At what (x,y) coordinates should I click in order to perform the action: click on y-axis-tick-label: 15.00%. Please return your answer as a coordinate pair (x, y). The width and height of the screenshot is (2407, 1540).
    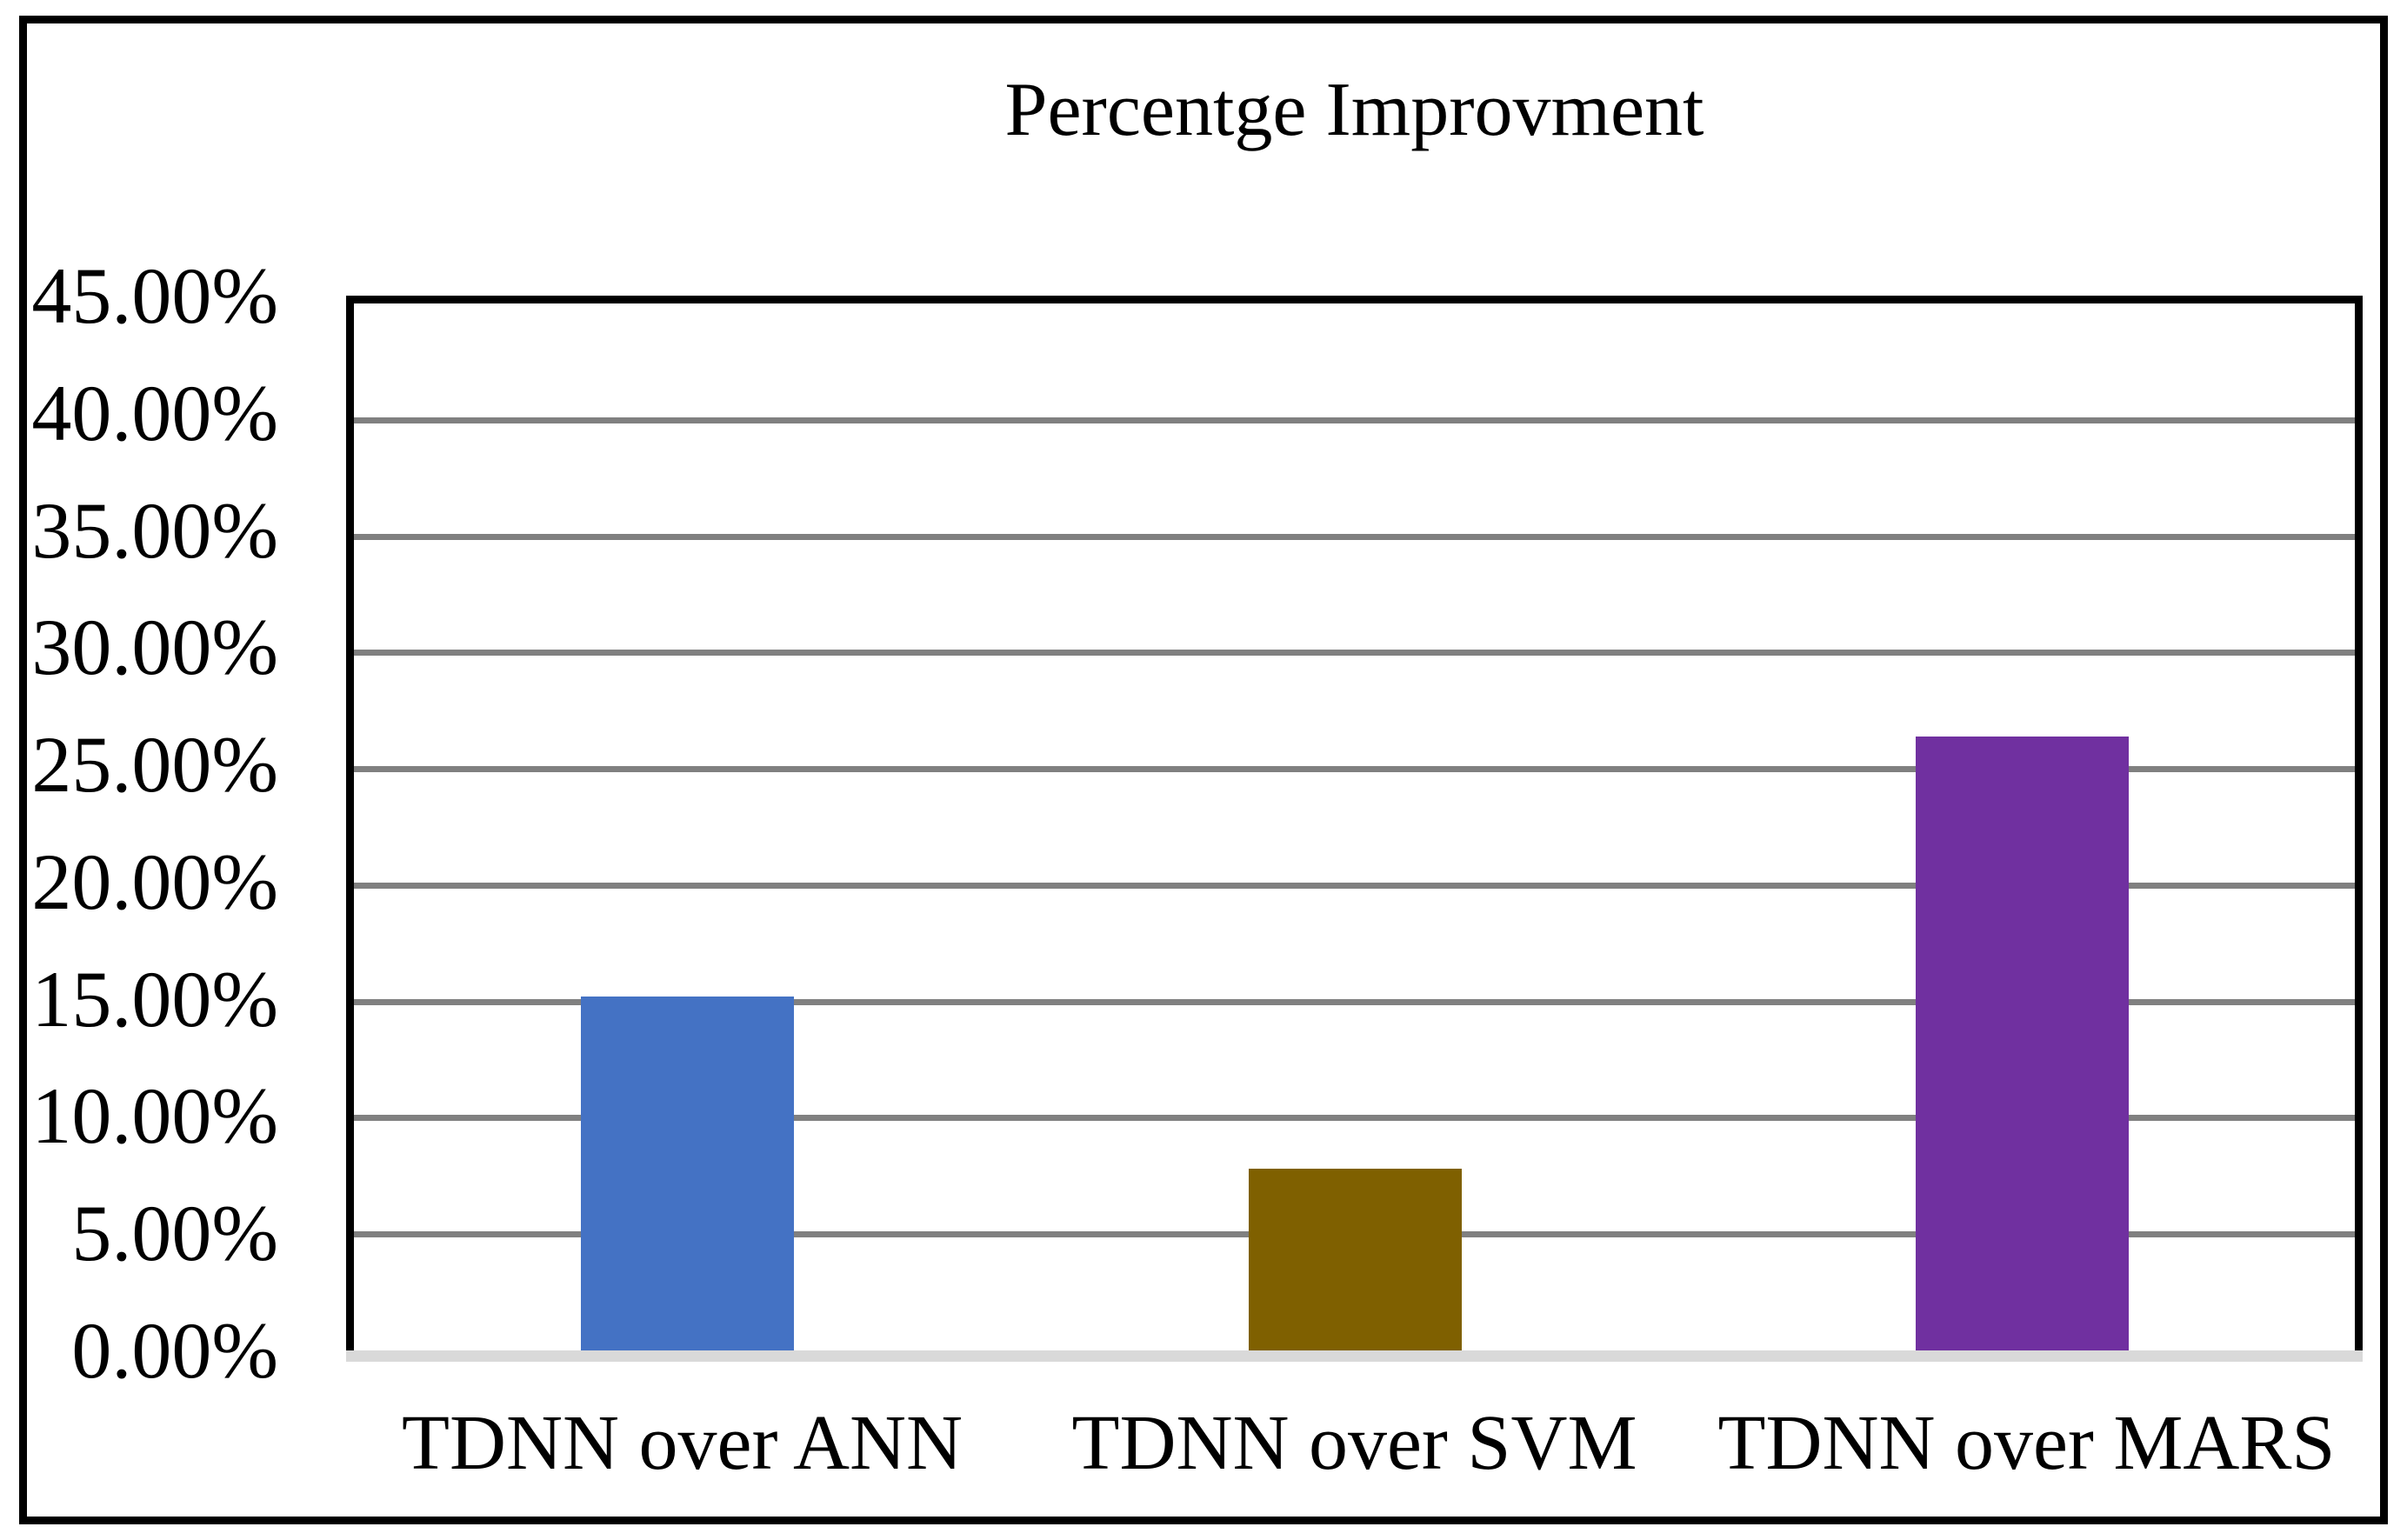
    Looking at the image, I should click on (154, 998).